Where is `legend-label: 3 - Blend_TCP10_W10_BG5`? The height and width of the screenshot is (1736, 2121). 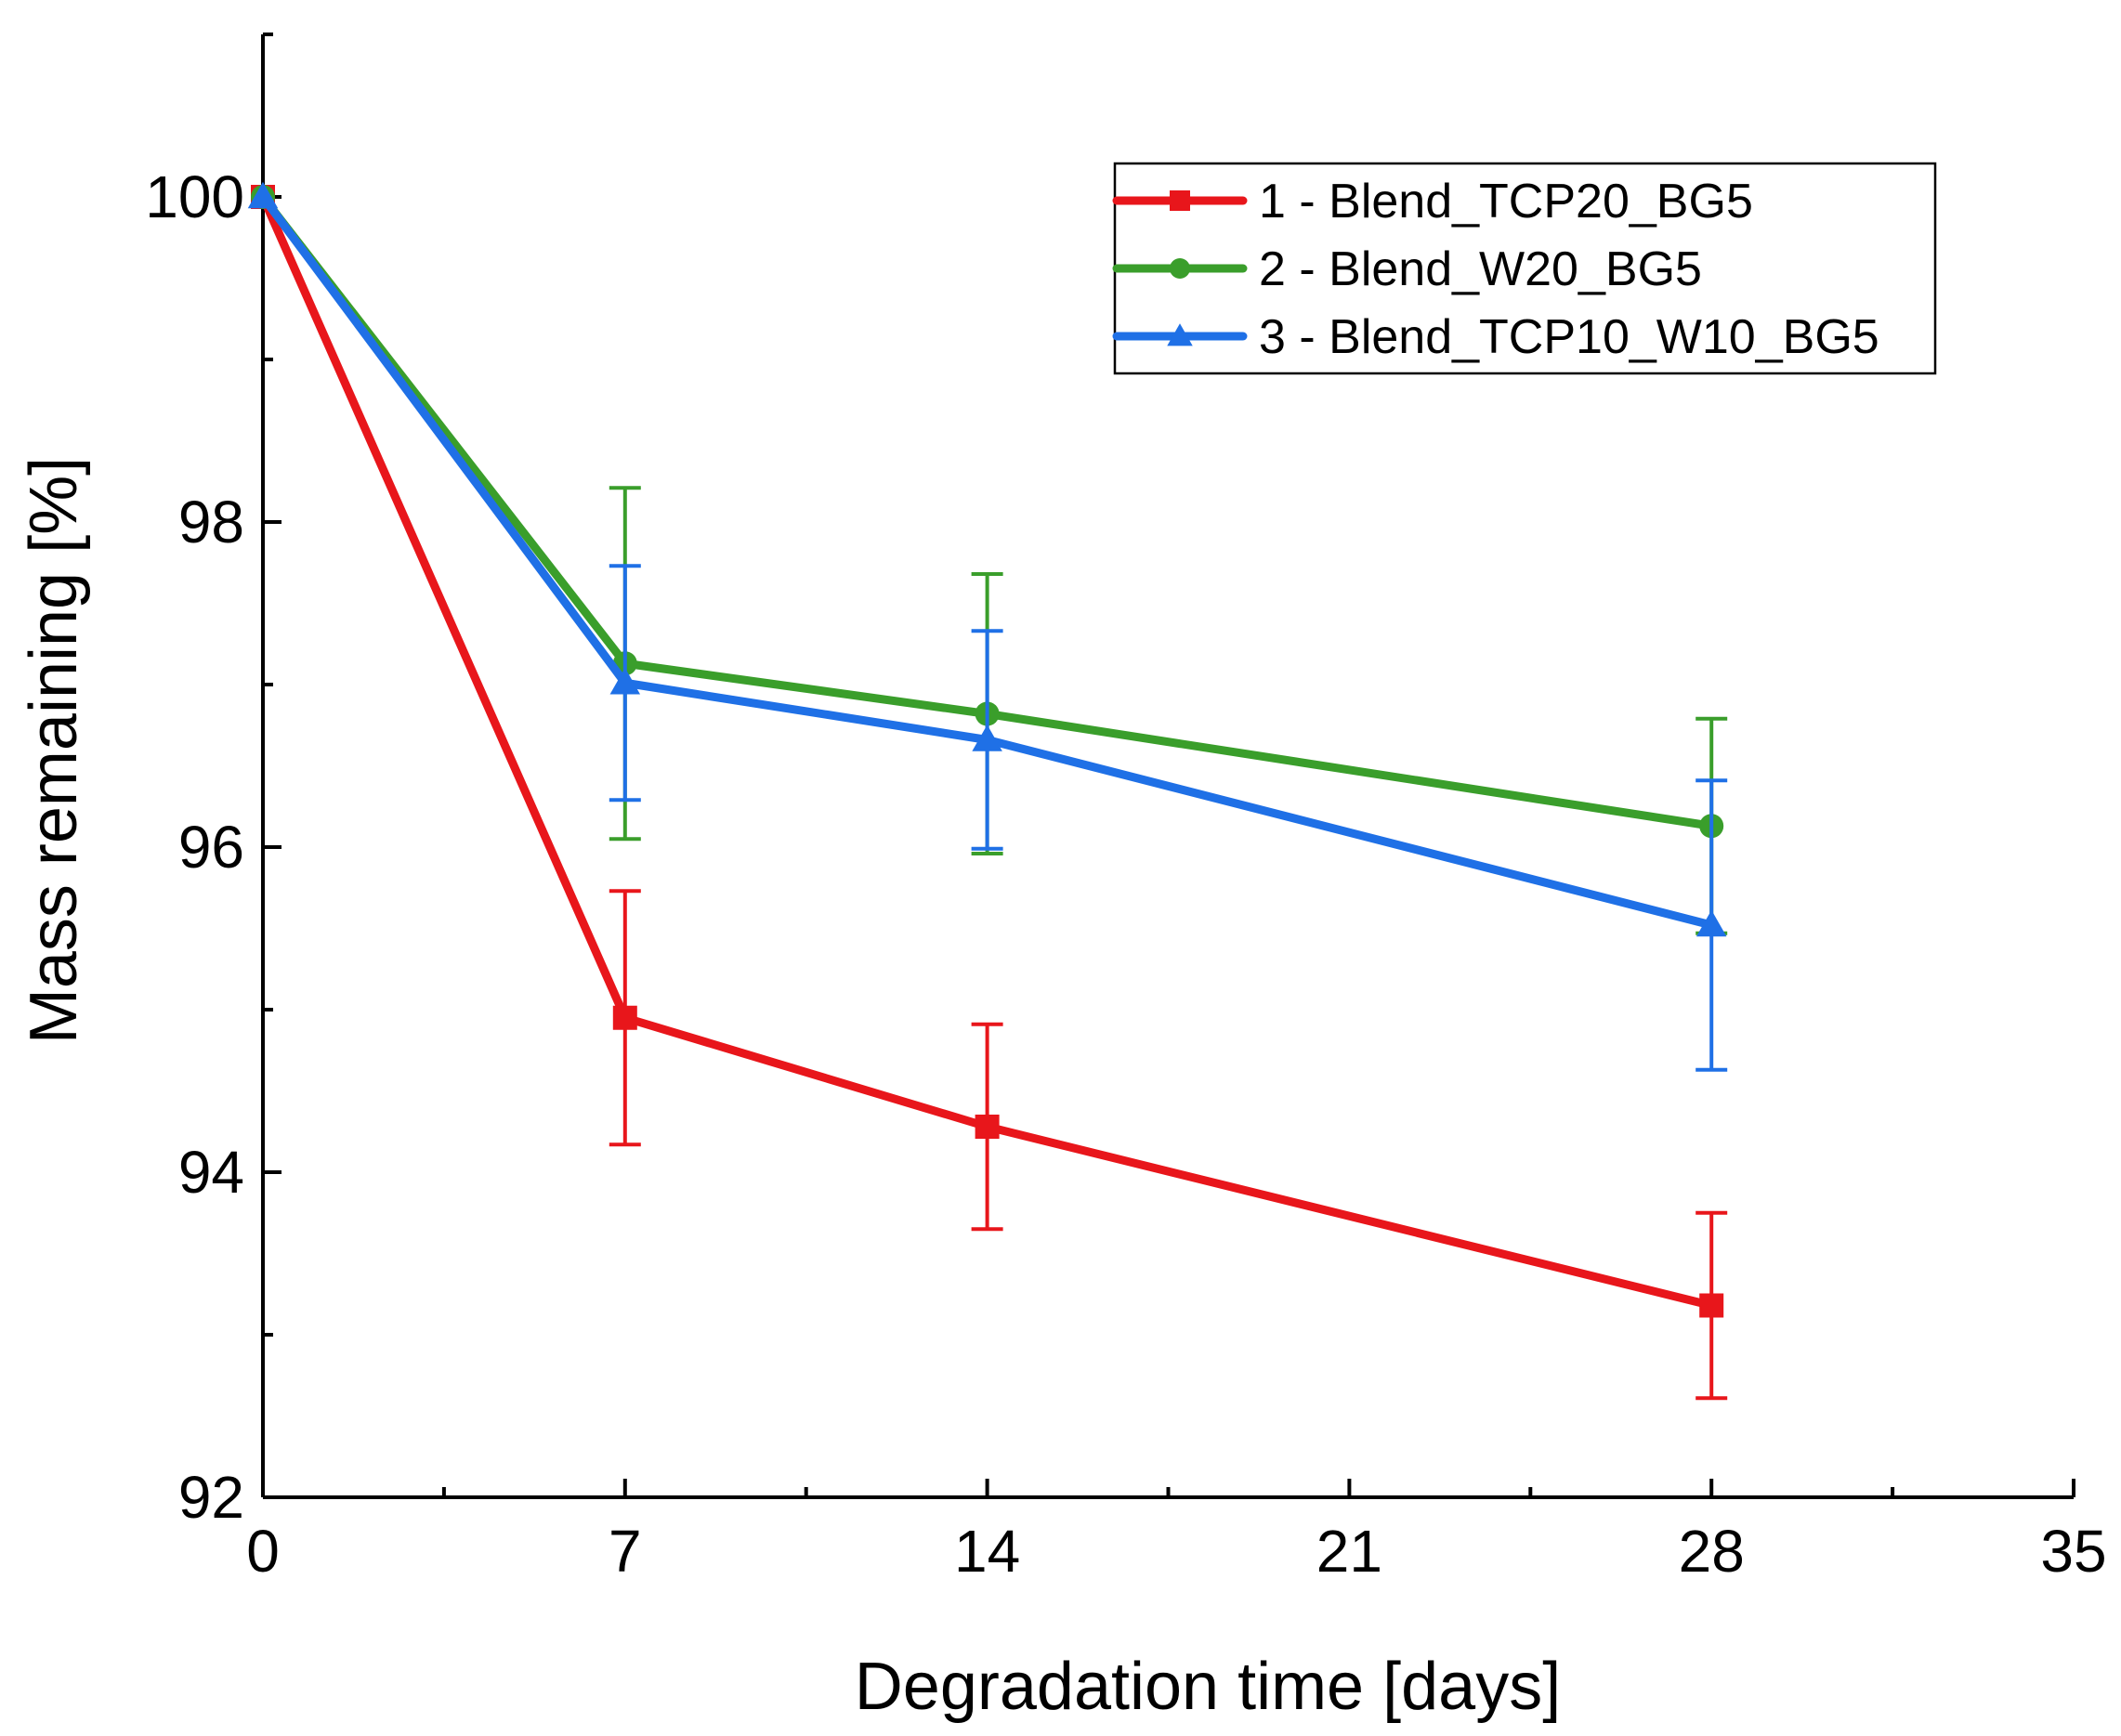 legend-label: 3 - Blend_TCP10_W10_BG5 is located at coordinates (1569, 337).